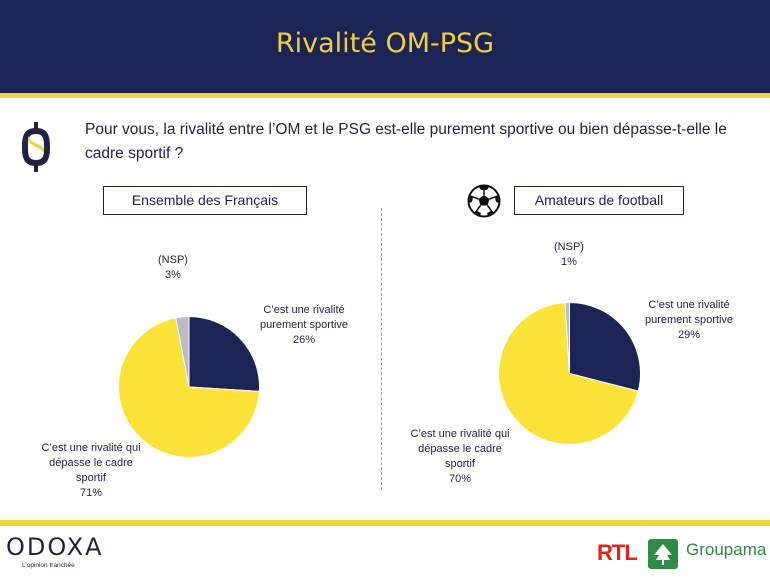  Describe the element at coordinates (36, 147) in the screenshot. I see `odoxa-coin-icon` at that location.